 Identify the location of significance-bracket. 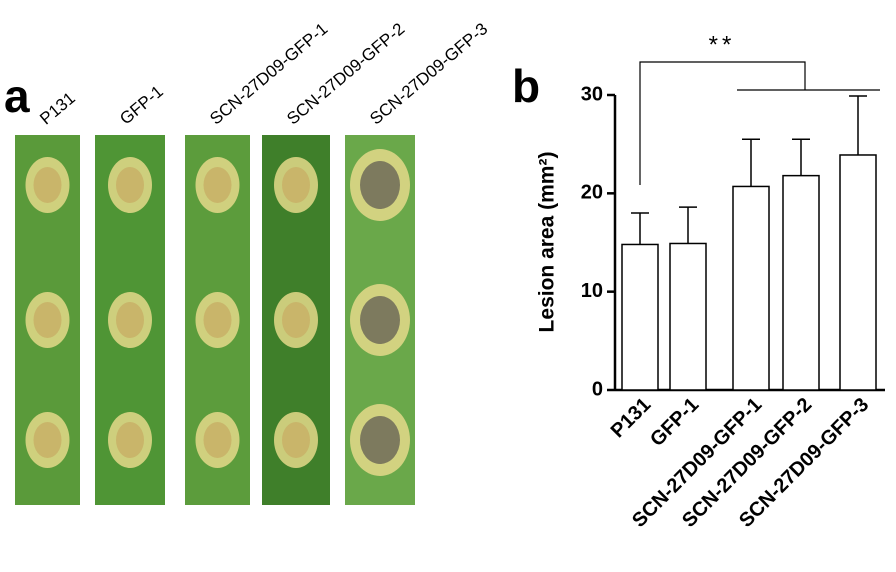
(722, 123).